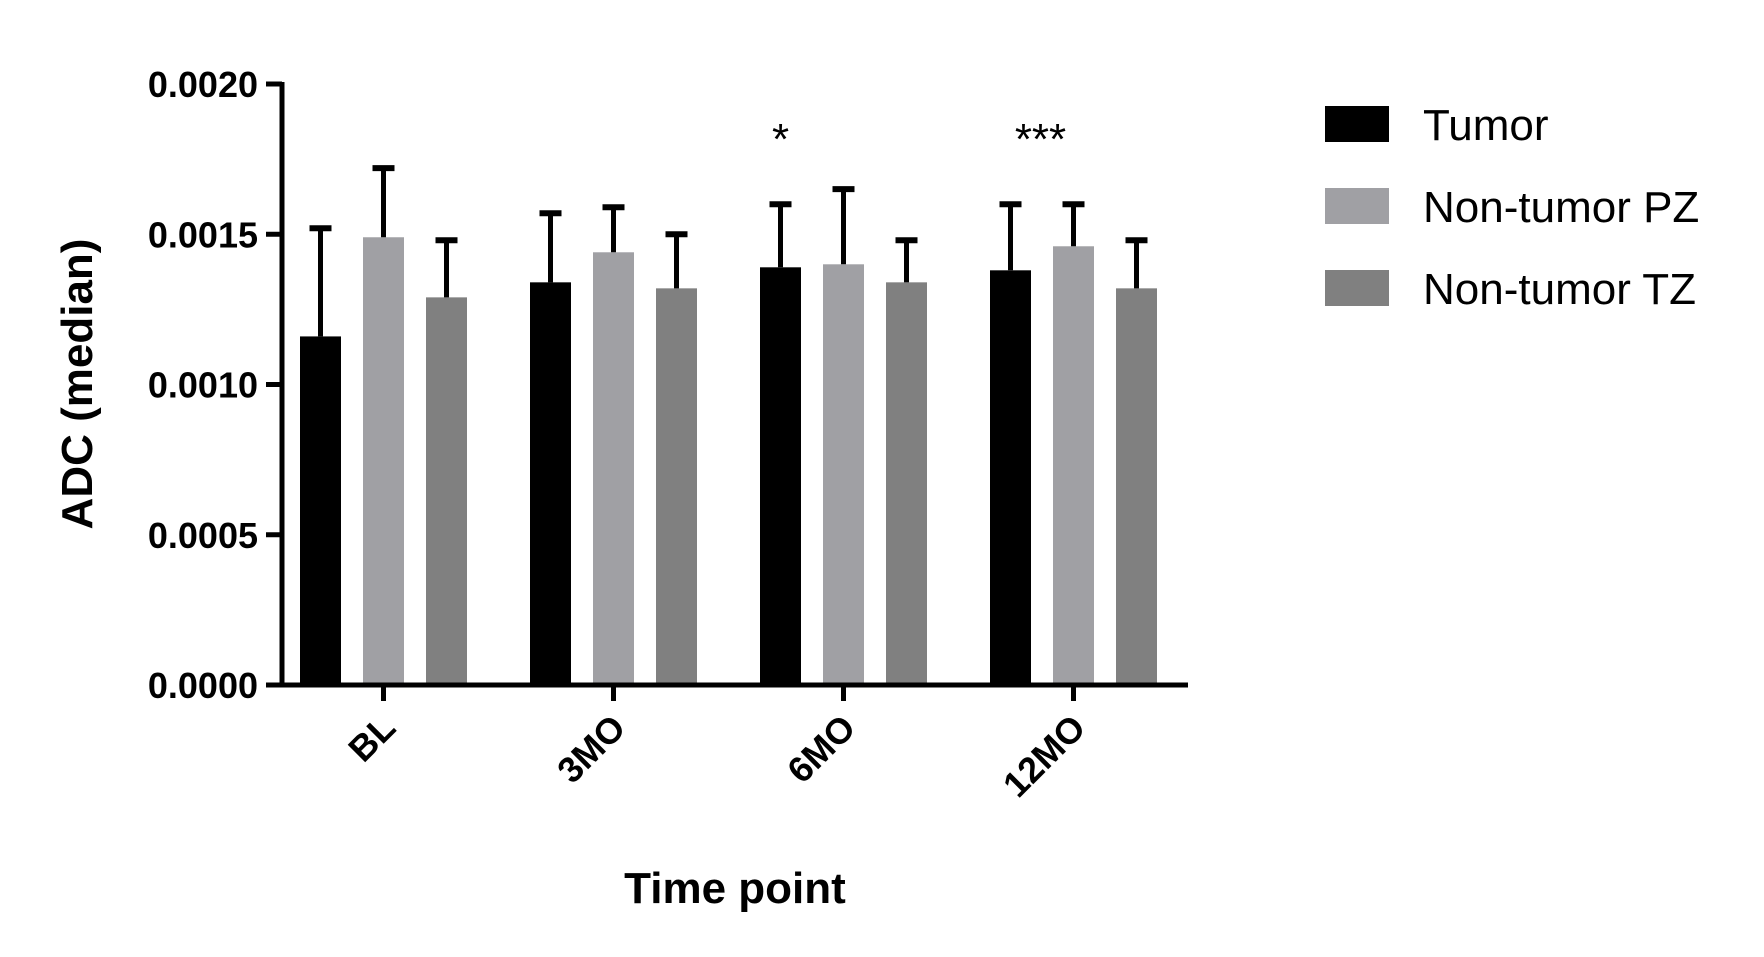 The image size is (1764, 957). What do you see at coordinates (203, 84) in the screenshot?
I see `y-tick-label: 0.0020` at bounding box center [203, 84].